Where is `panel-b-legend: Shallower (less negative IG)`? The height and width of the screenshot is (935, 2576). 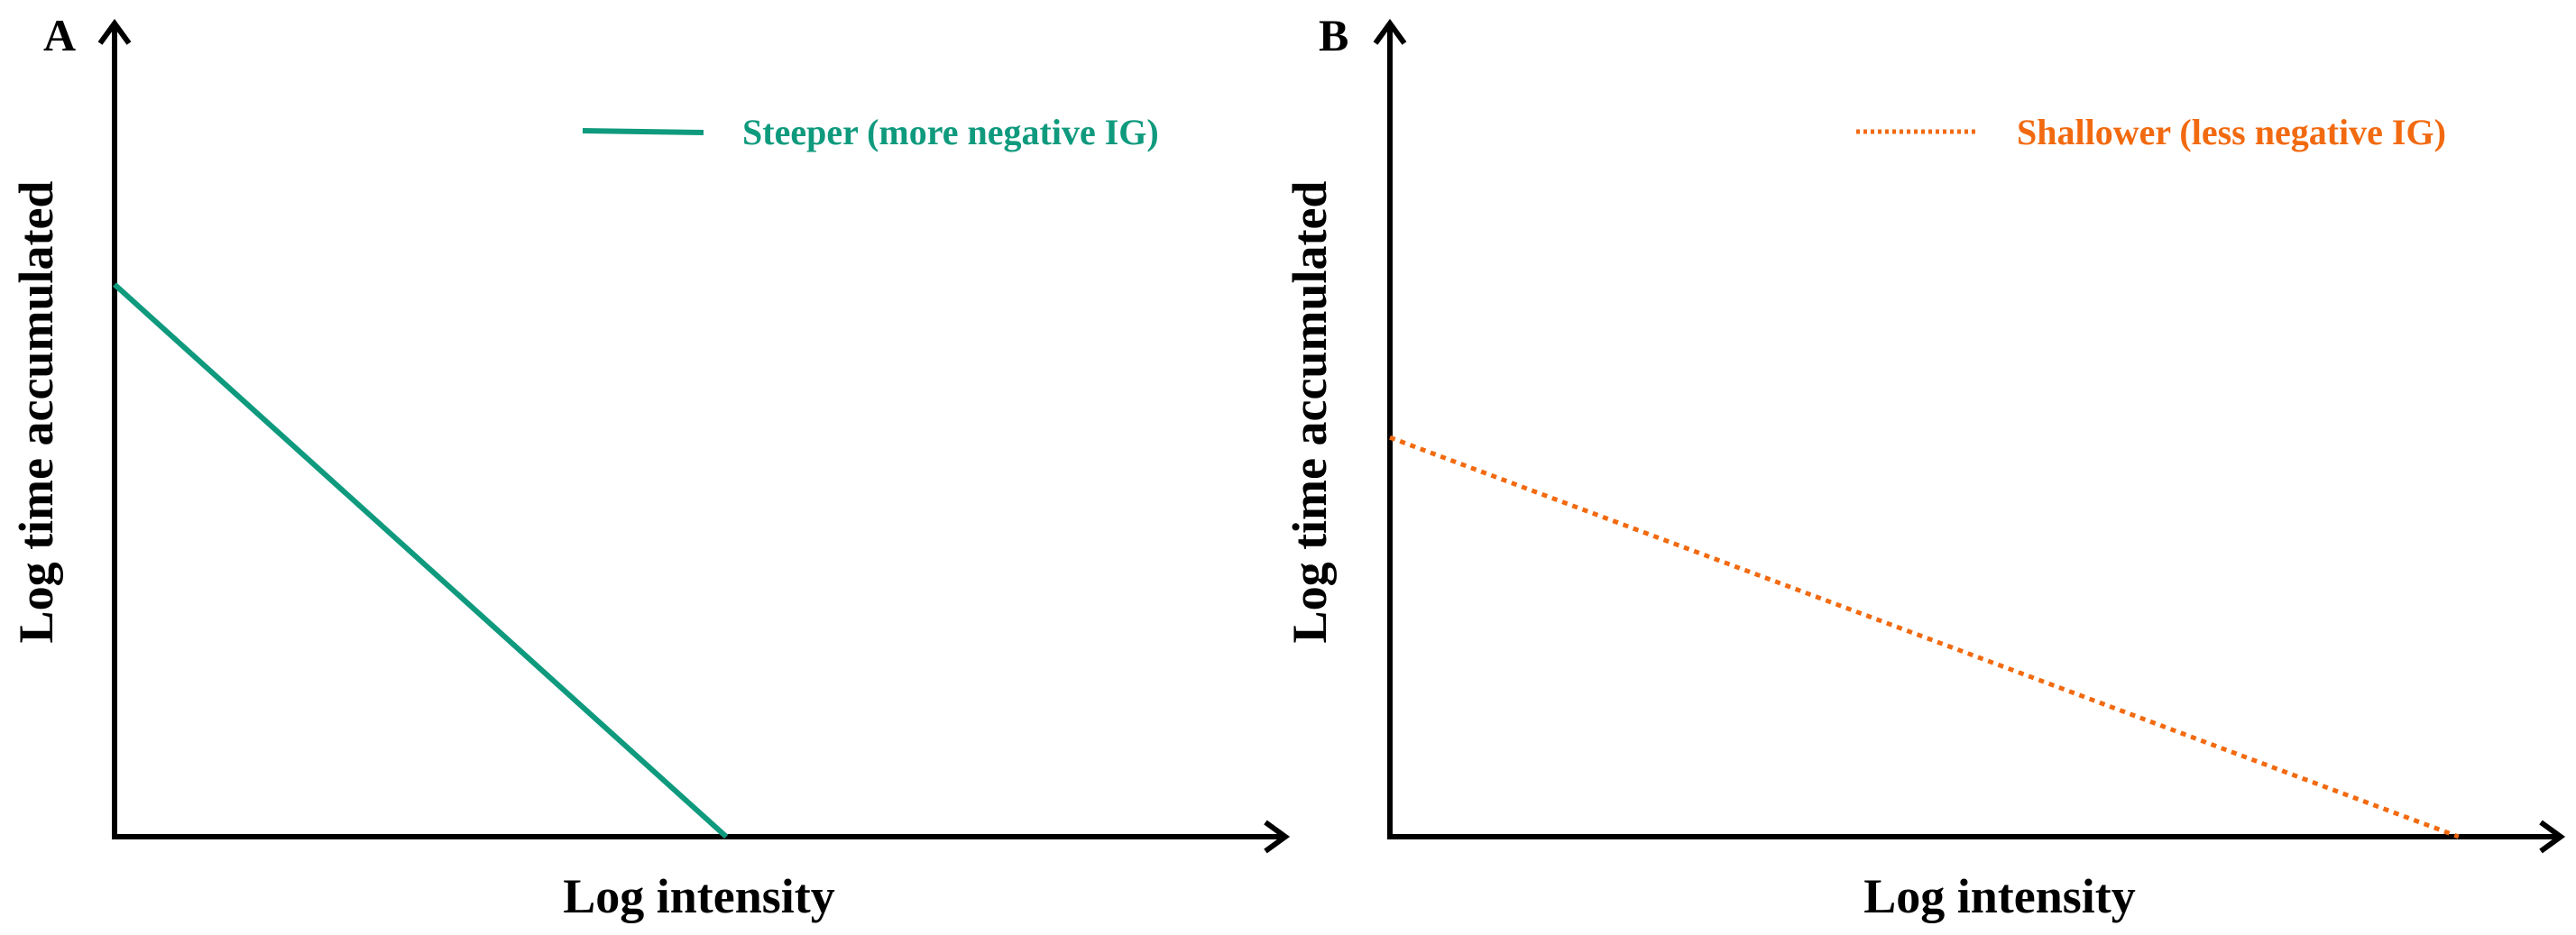 panel-b-legend: Shallower (less negative IG) is located at coordinates (2151, 132).